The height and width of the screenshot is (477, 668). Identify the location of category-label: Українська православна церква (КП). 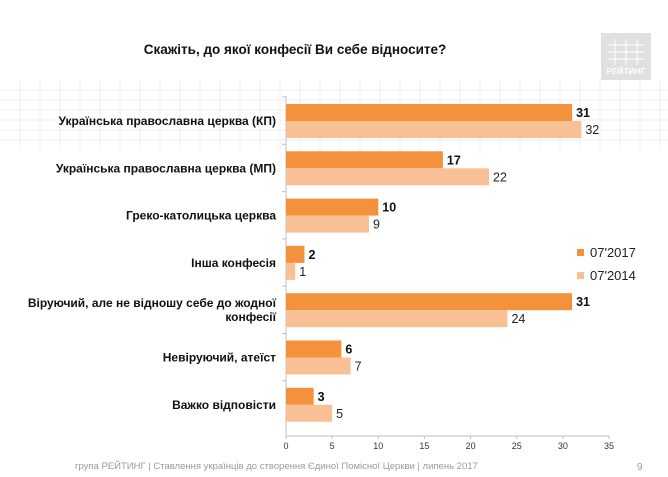
(167, 121).